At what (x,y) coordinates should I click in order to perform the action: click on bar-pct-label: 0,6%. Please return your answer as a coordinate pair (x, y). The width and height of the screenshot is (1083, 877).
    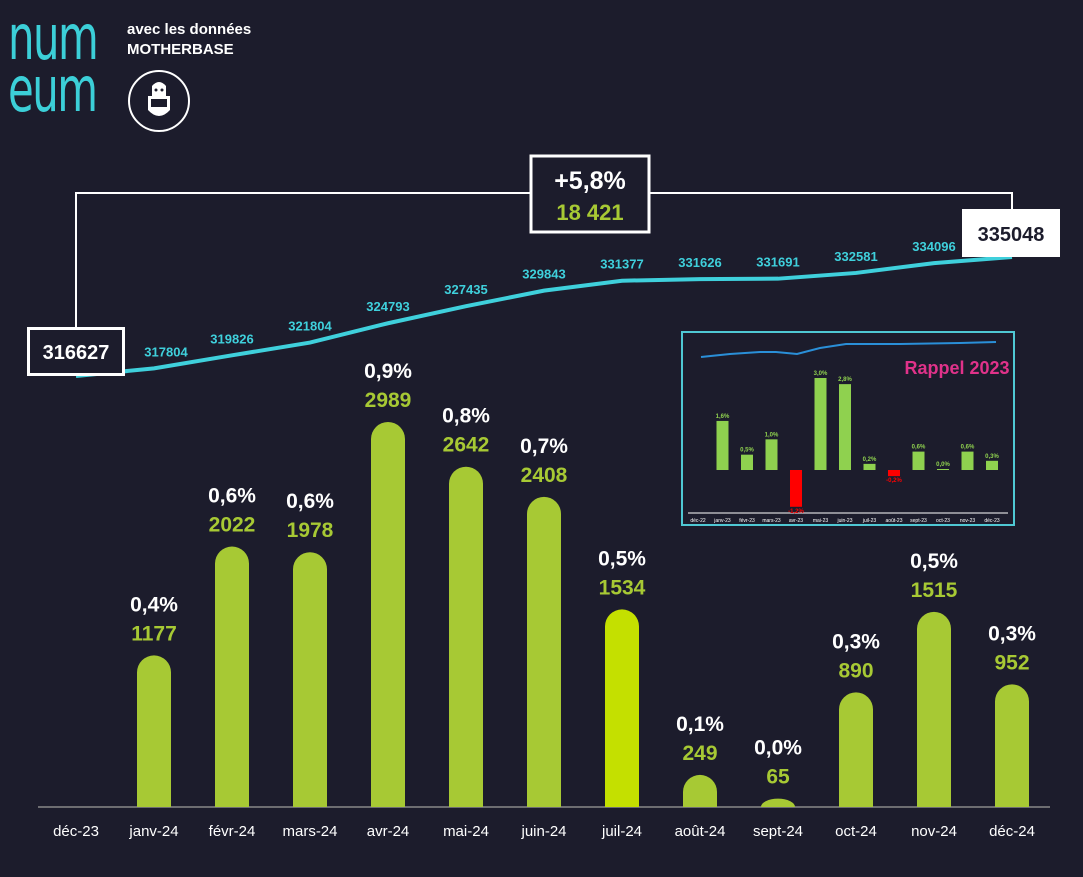
    Looking at the image, I should click on (232, 496).